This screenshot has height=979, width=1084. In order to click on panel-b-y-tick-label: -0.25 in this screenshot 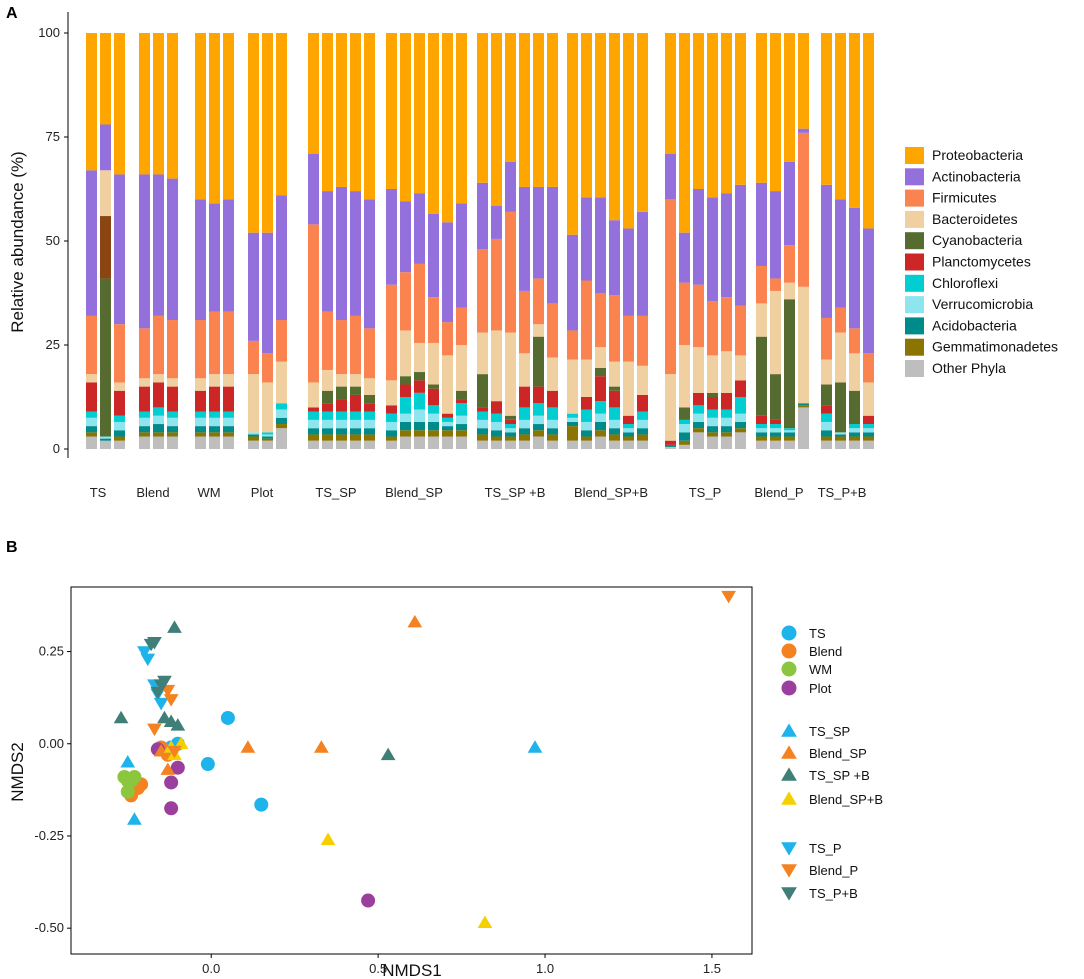, I will do `click(49, 835)`.